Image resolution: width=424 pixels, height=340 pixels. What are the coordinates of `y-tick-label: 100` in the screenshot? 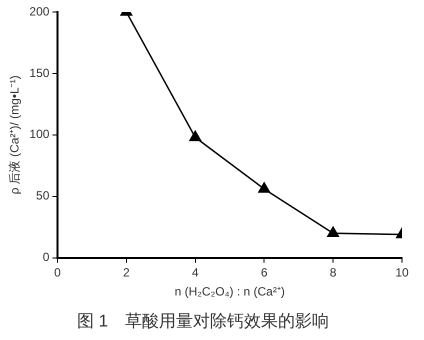 It's located at (39, 134).